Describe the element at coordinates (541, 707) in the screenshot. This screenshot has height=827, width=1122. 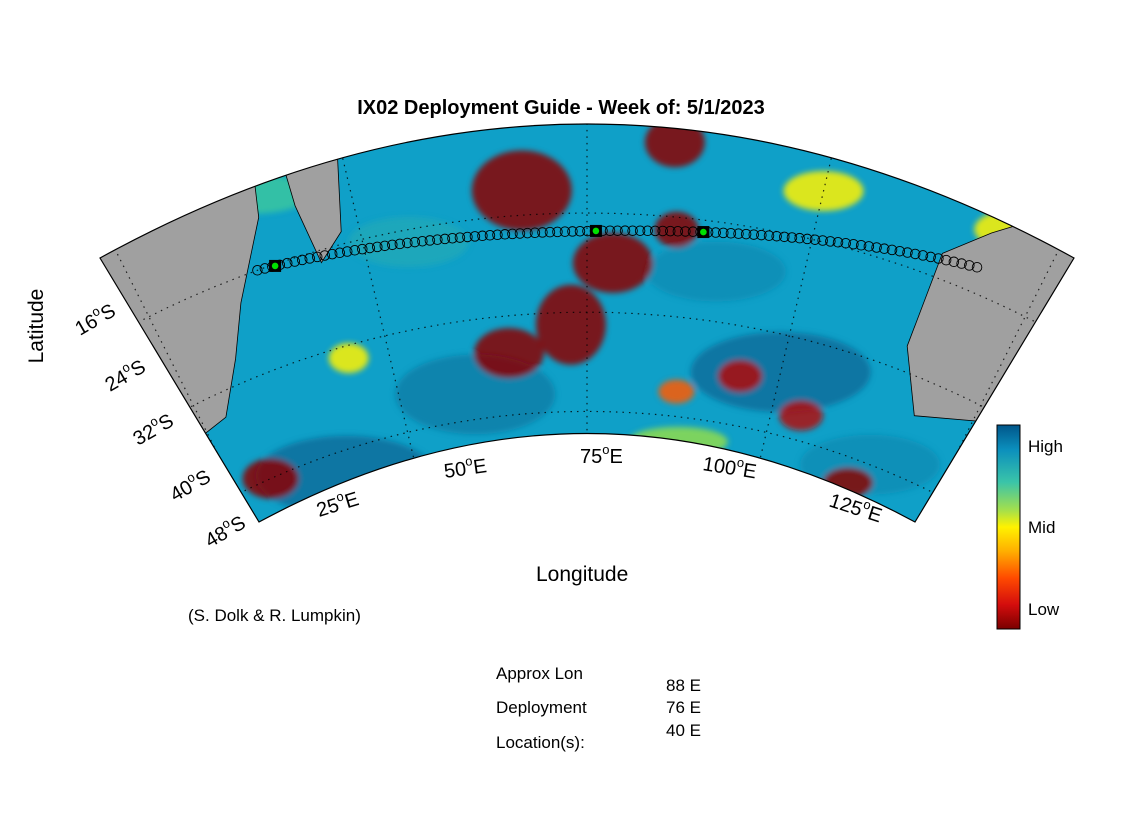
I see `deployment-label-line-2: Deployment` at that location.